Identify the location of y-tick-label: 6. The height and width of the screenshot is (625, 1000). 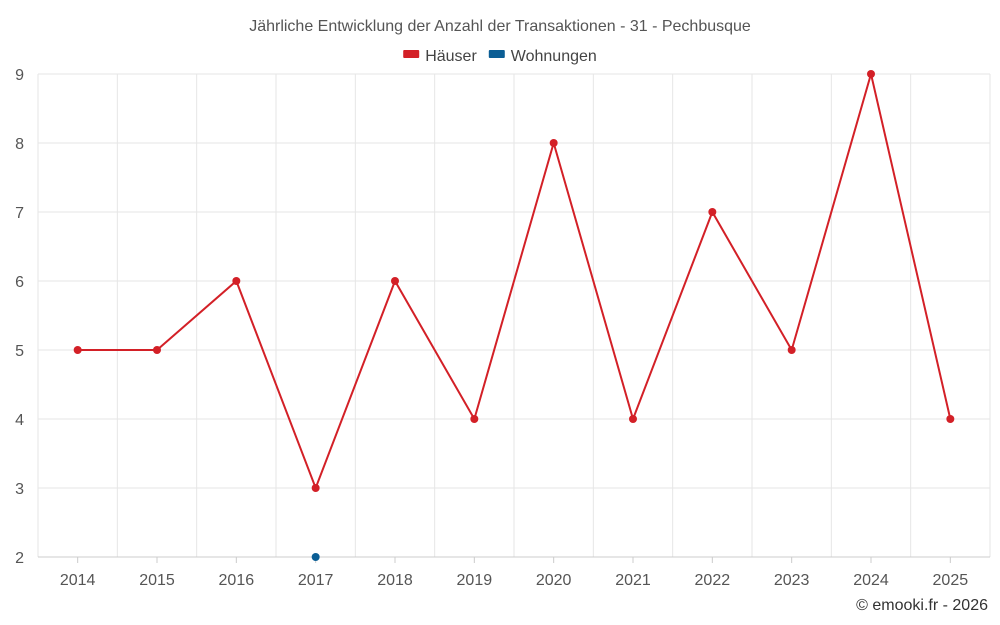
(19, 282).